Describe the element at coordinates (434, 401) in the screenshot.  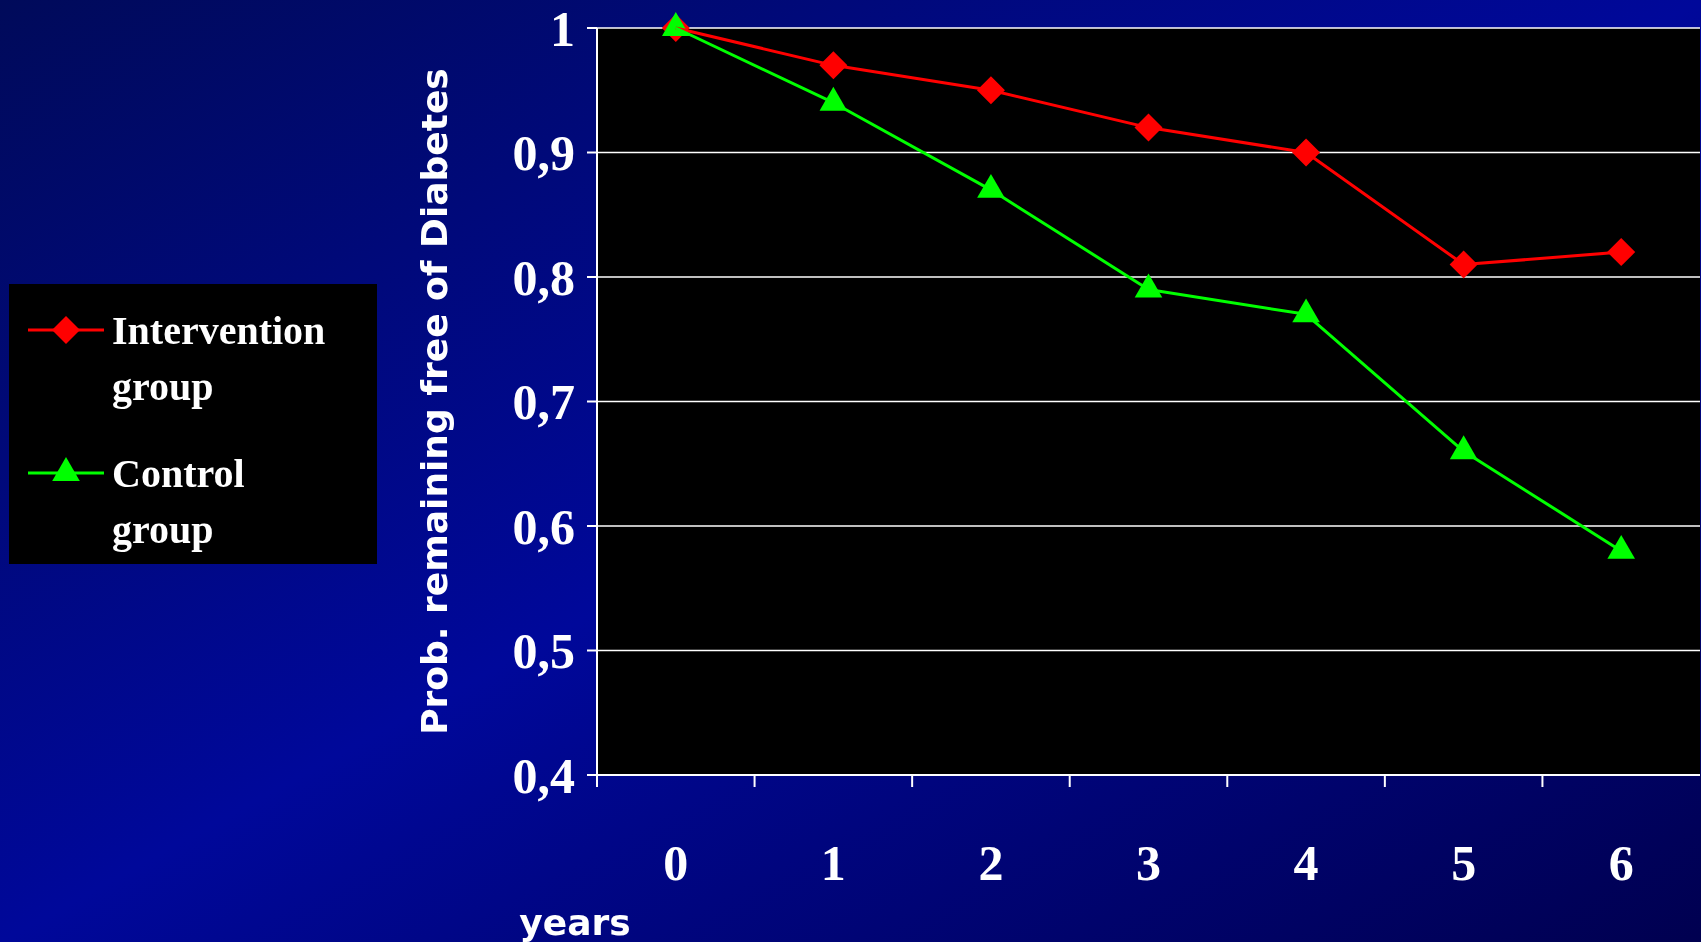
I see `y-axis-title: Prob. remaining free of Diabetes` at that location.